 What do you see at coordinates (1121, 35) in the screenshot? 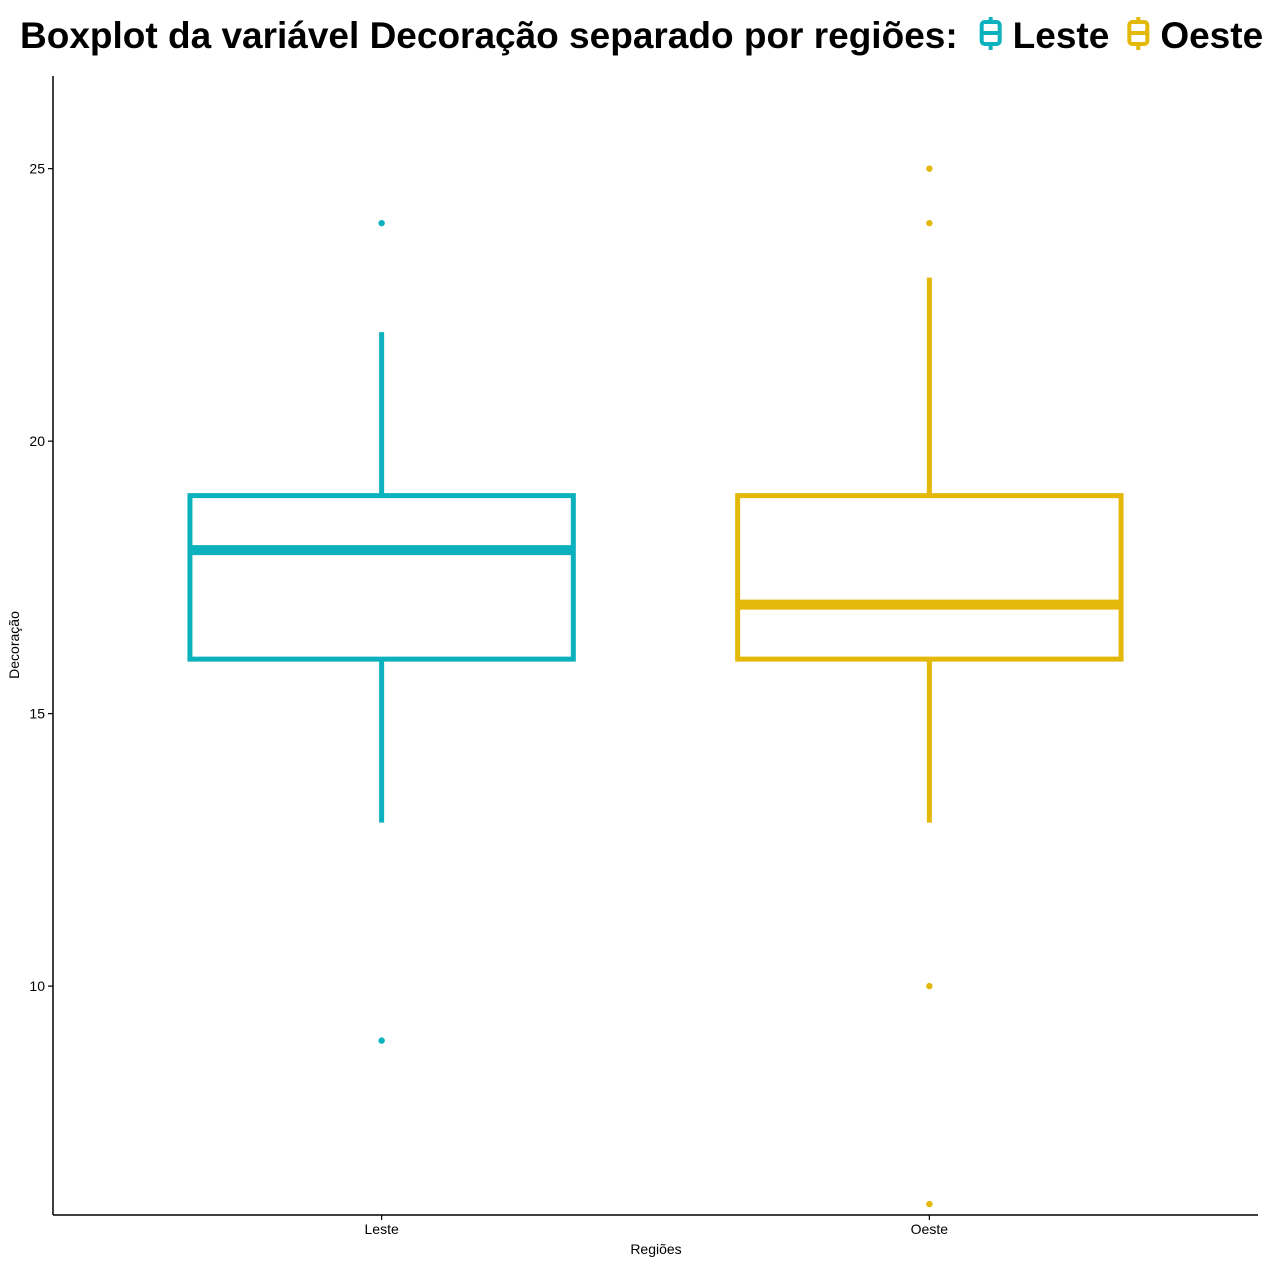
I see `legend: Leste Oeste` at bounding box center [1121, 35].